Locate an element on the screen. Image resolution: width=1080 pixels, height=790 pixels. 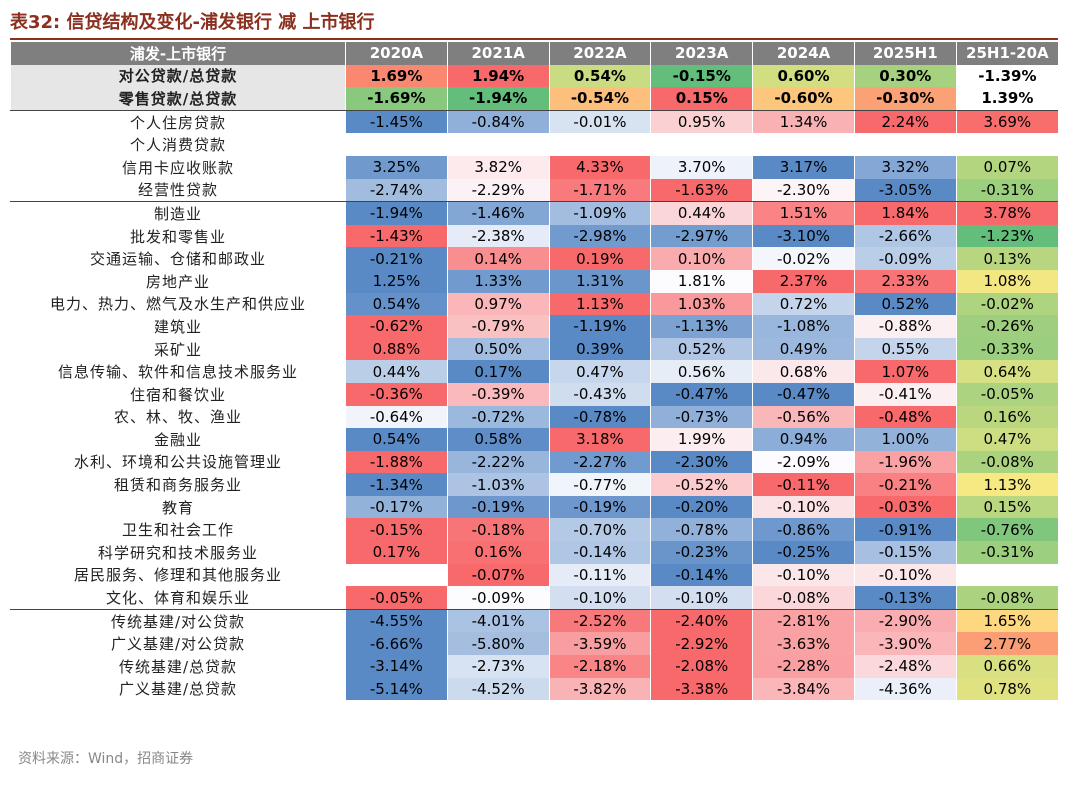
value-cell: 3.82% is located at coordinates (498, 167).